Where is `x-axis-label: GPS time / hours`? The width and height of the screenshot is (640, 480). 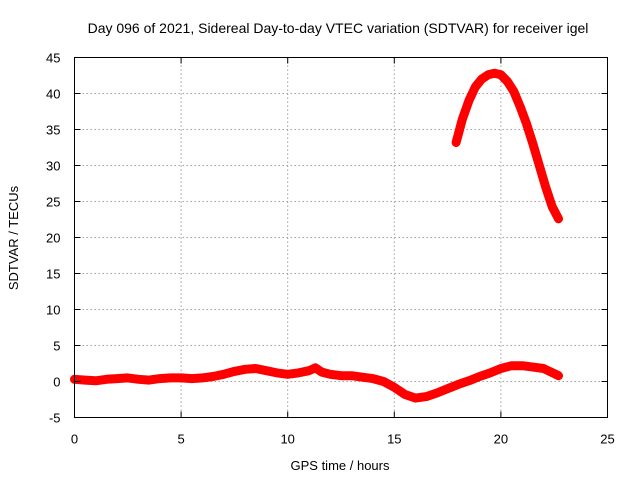 x-axis-label: GPS time / hours is located at coordinates (340, 465).